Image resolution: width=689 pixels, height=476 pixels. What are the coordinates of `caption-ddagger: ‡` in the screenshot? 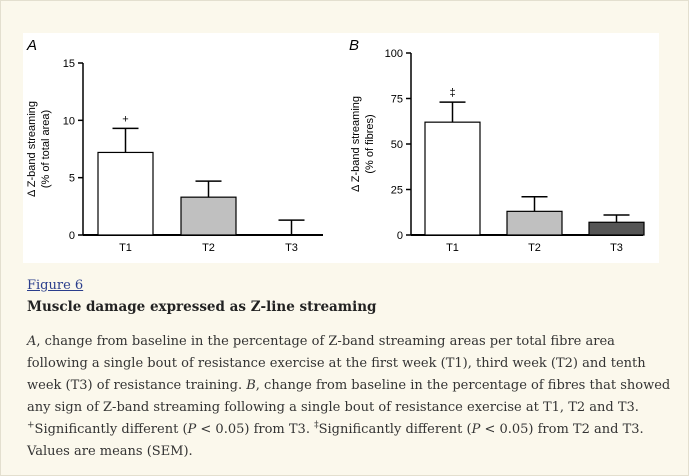 It's located at (316, 425).